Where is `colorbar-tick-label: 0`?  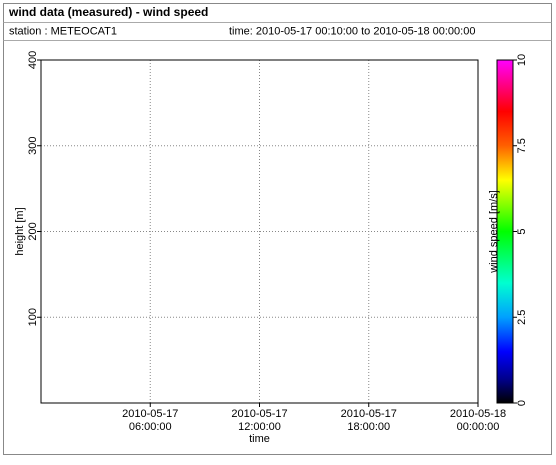 colorbar-tick-label: 0 is located at coordinates (522, 403).